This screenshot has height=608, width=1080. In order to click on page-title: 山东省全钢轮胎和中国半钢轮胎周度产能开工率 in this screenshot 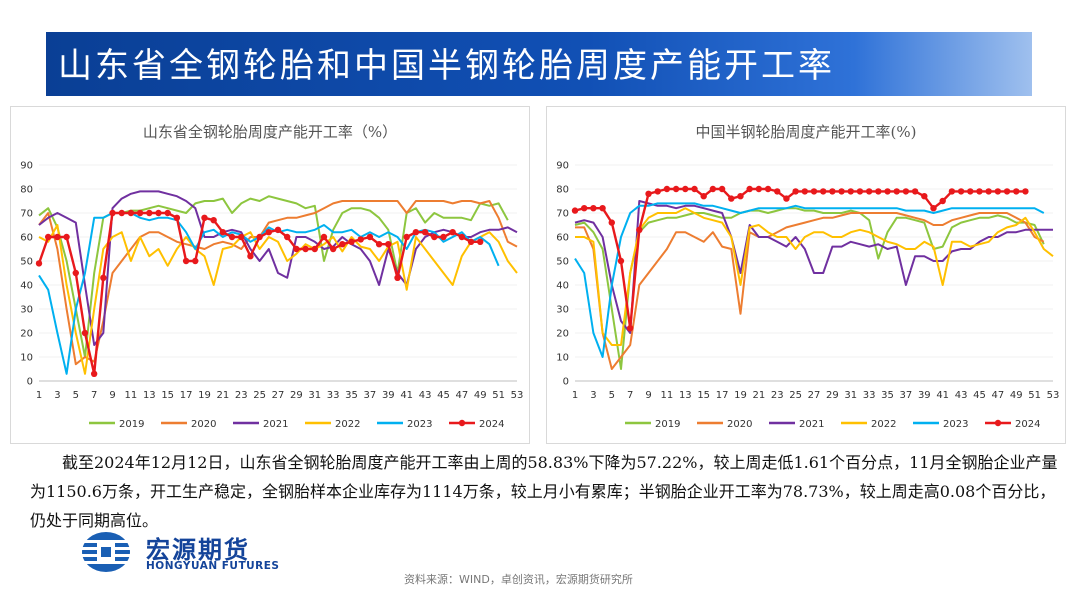, I will do `click(446, 66)`.